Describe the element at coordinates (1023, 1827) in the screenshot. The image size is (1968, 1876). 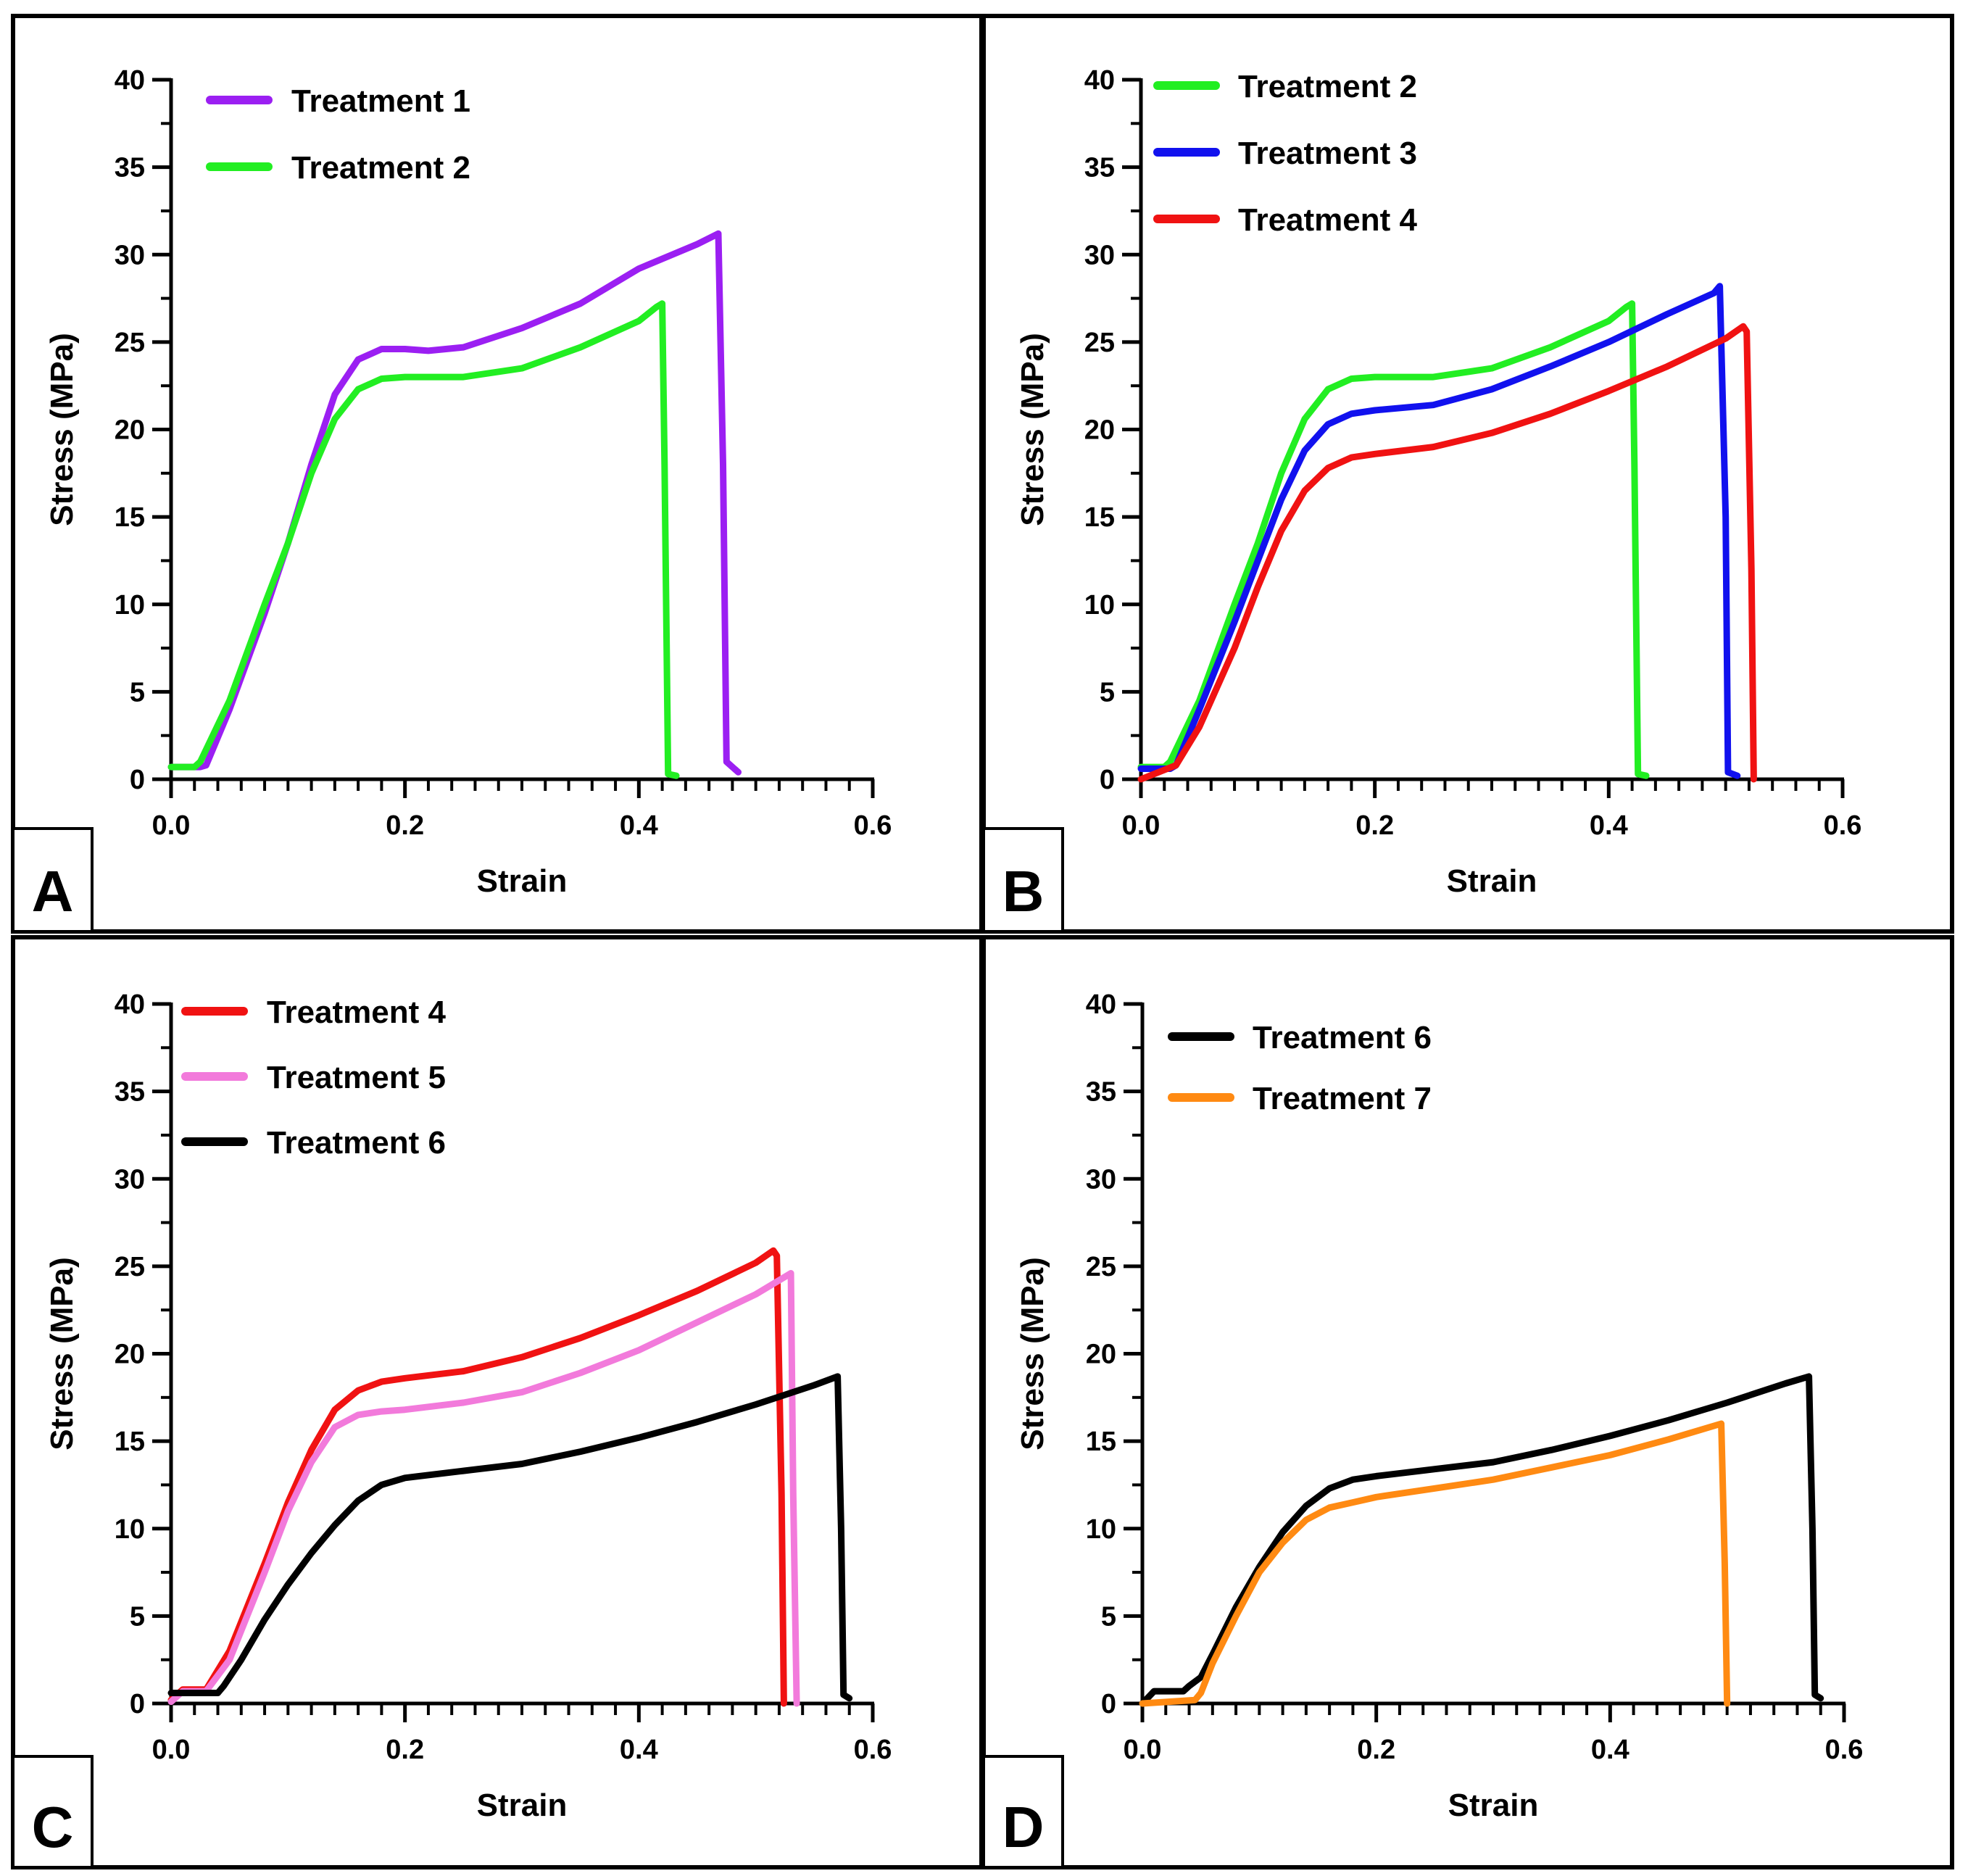
I see `panel-letter-d: D` at that location.